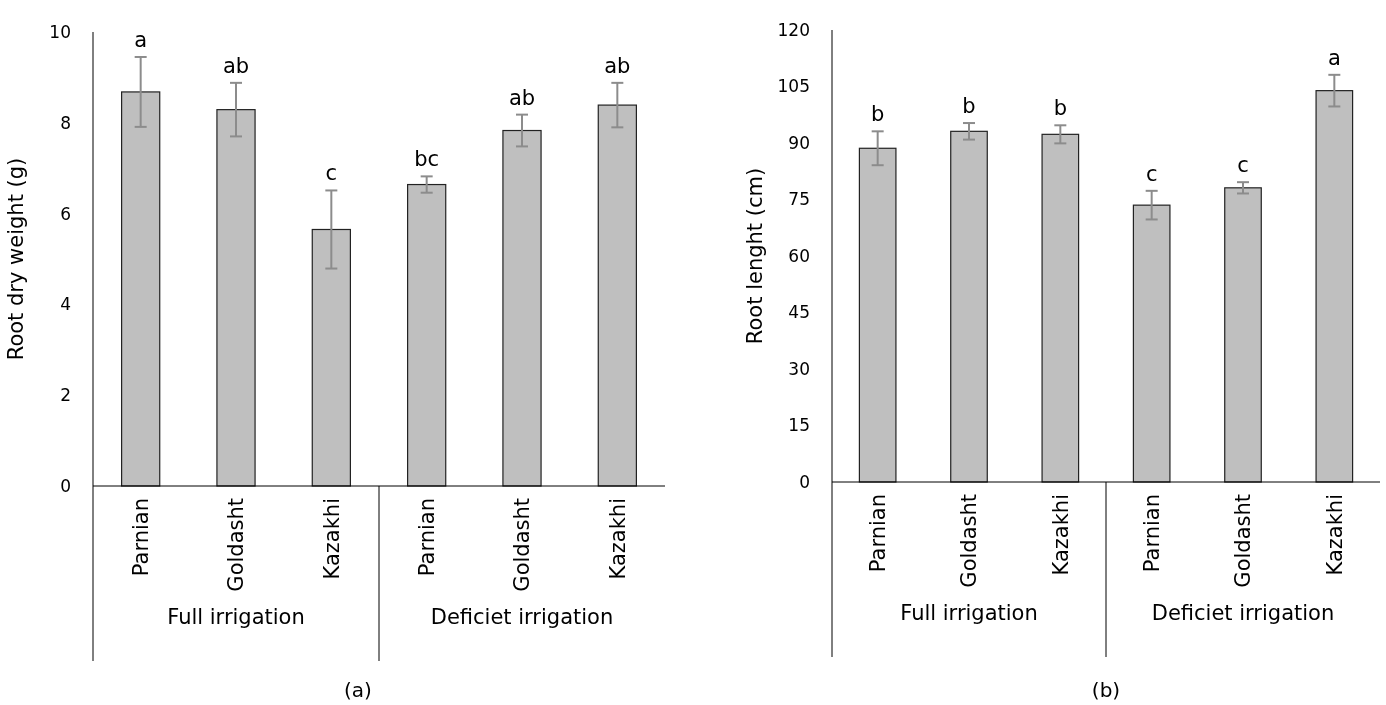 The image size is (1386, 705). What do you see at coordinates (60, 31) in the screenshot?
I see `y-tick-label: 10` at bounding box center [60, 31].